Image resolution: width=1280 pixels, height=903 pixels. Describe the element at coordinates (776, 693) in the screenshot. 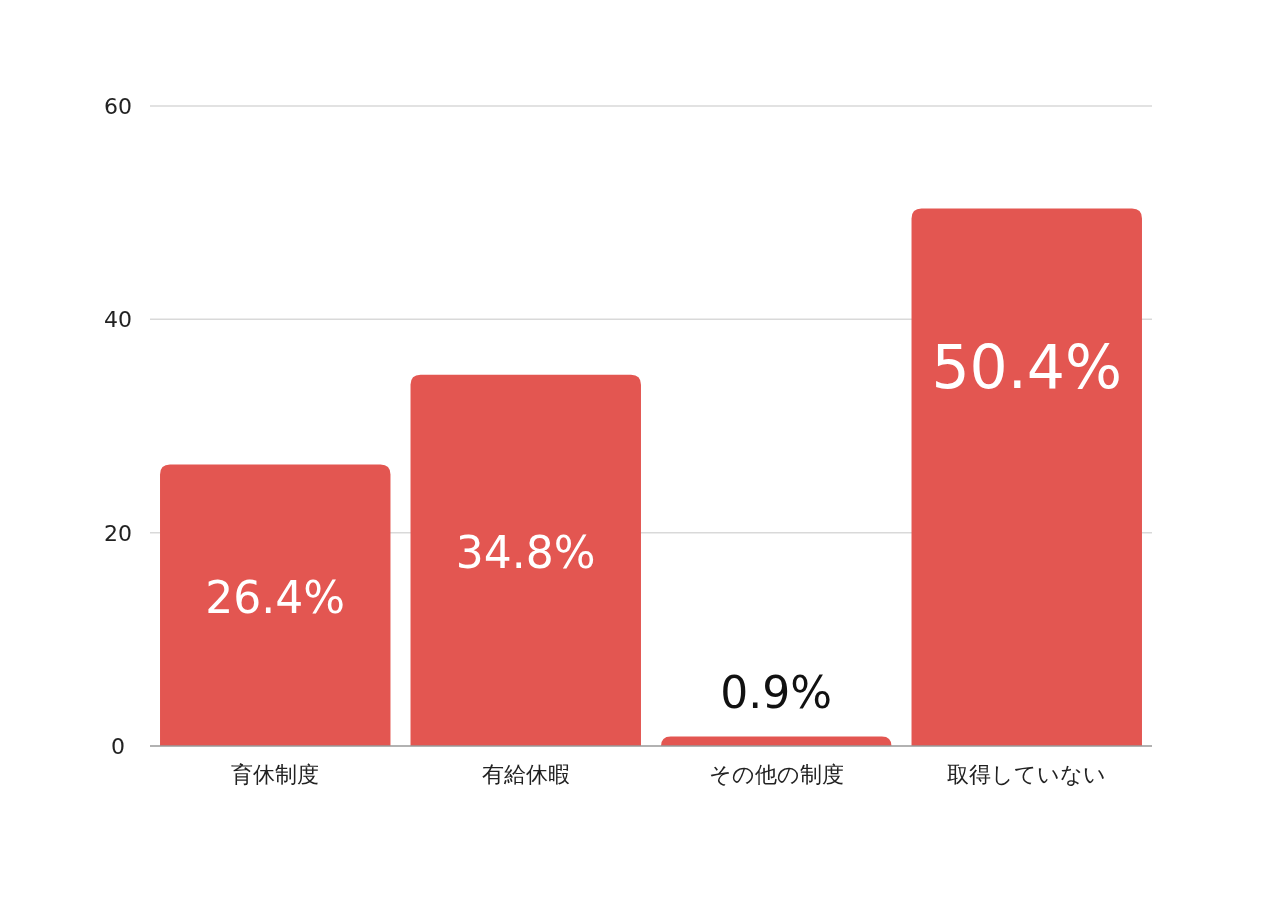

I see `data-label: 0.9%` at that location.